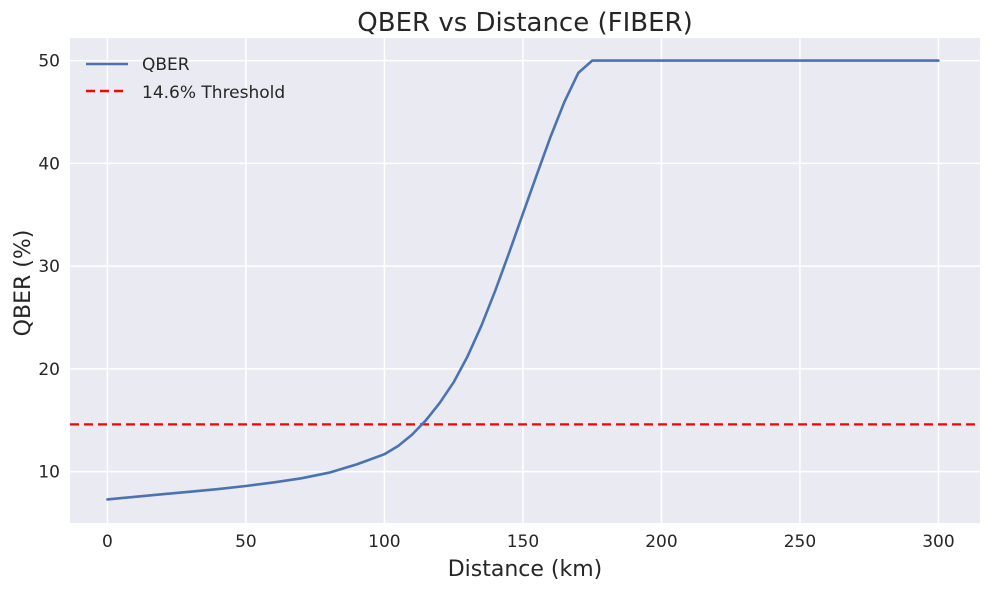 This screenshot has width=989, height=590. What do you see at coordinates (107, 542) in the screenshot?
I see `x-tick-label: 0` at bounding box center [107, 542].